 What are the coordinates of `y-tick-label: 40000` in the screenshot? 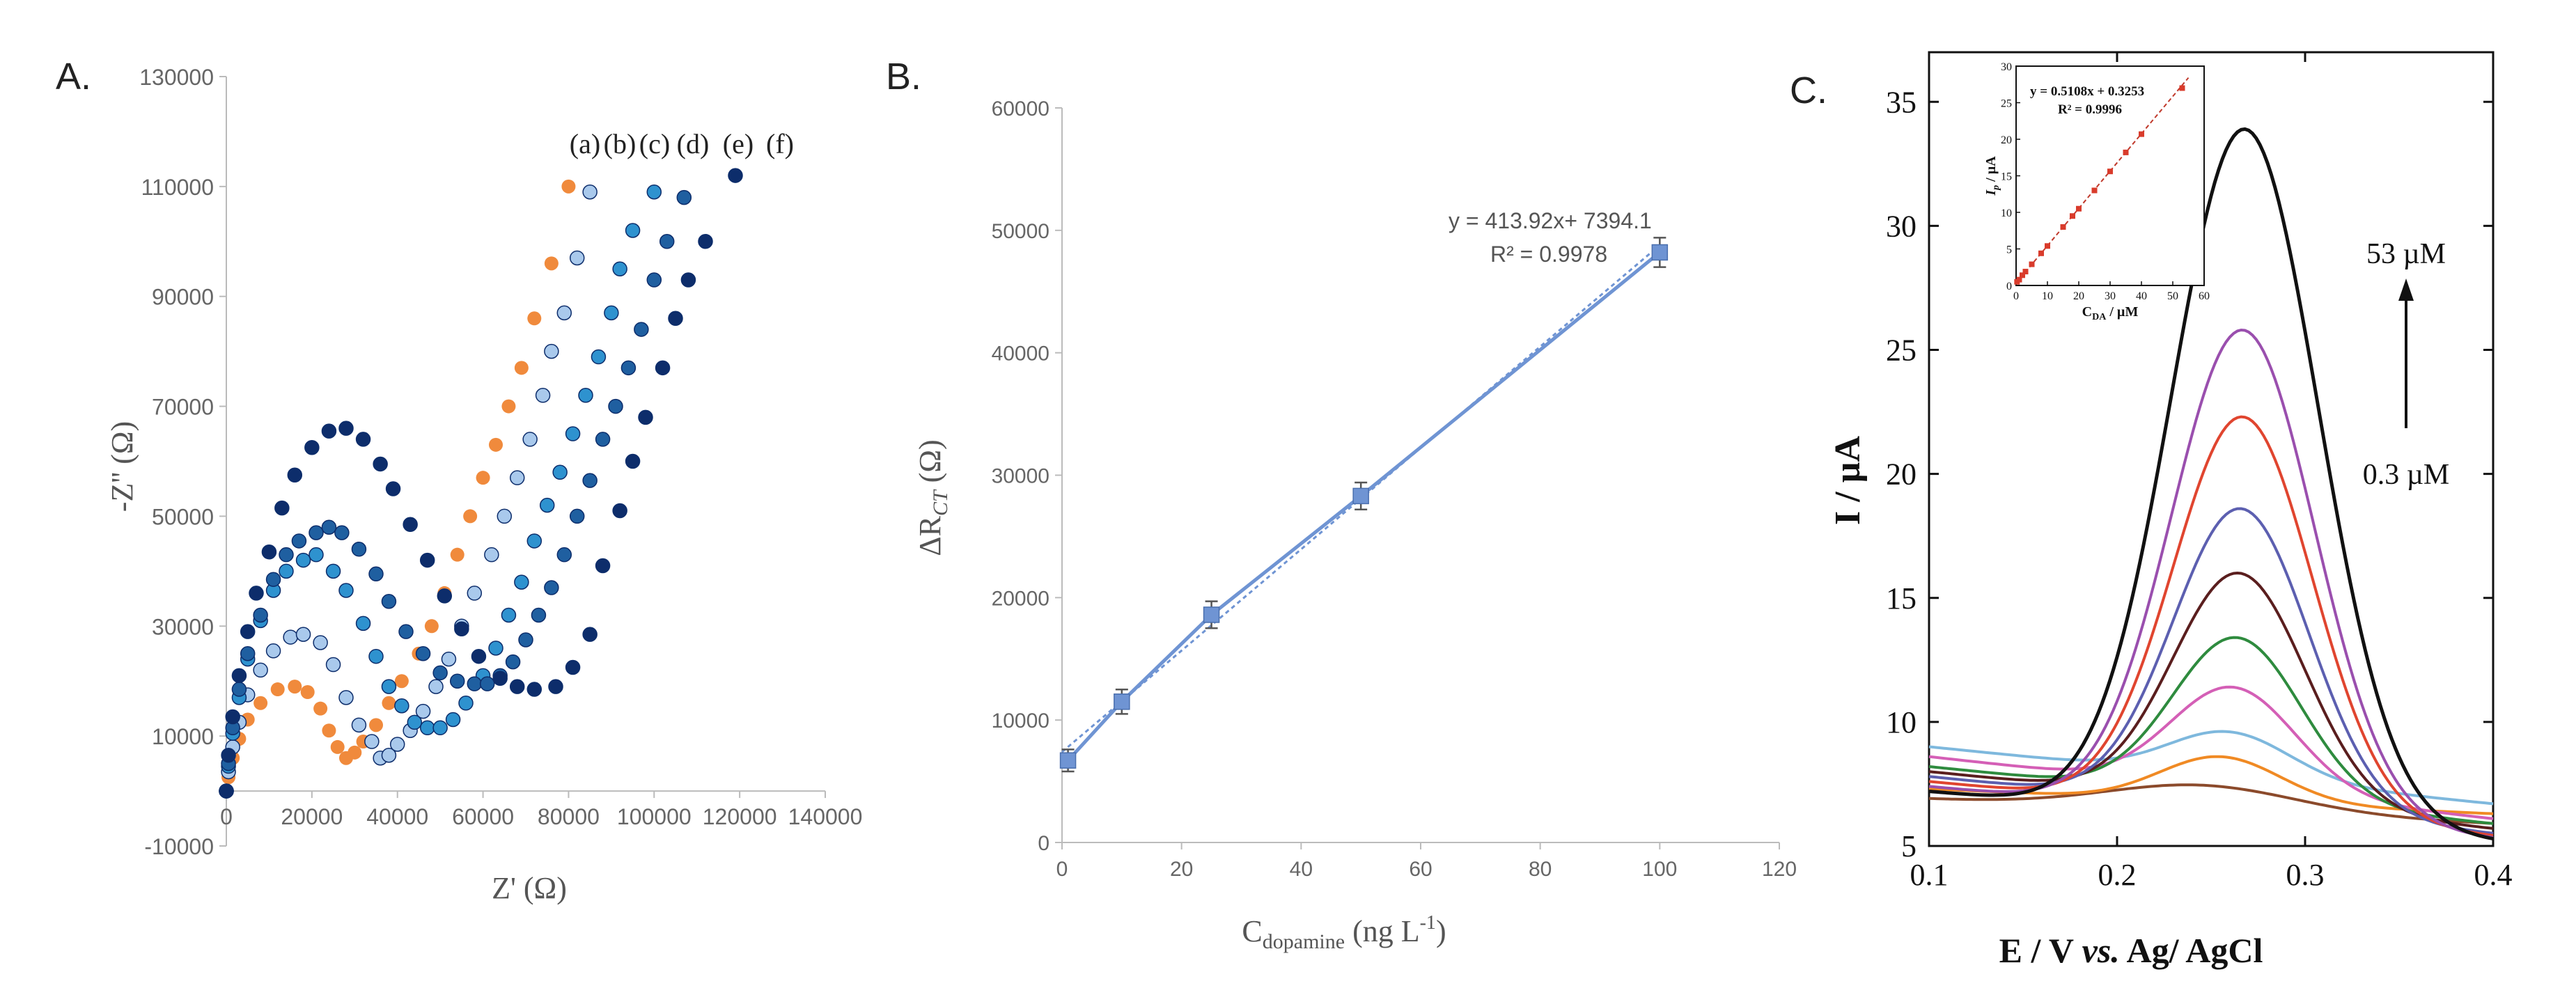 It's located at (1021, 354).